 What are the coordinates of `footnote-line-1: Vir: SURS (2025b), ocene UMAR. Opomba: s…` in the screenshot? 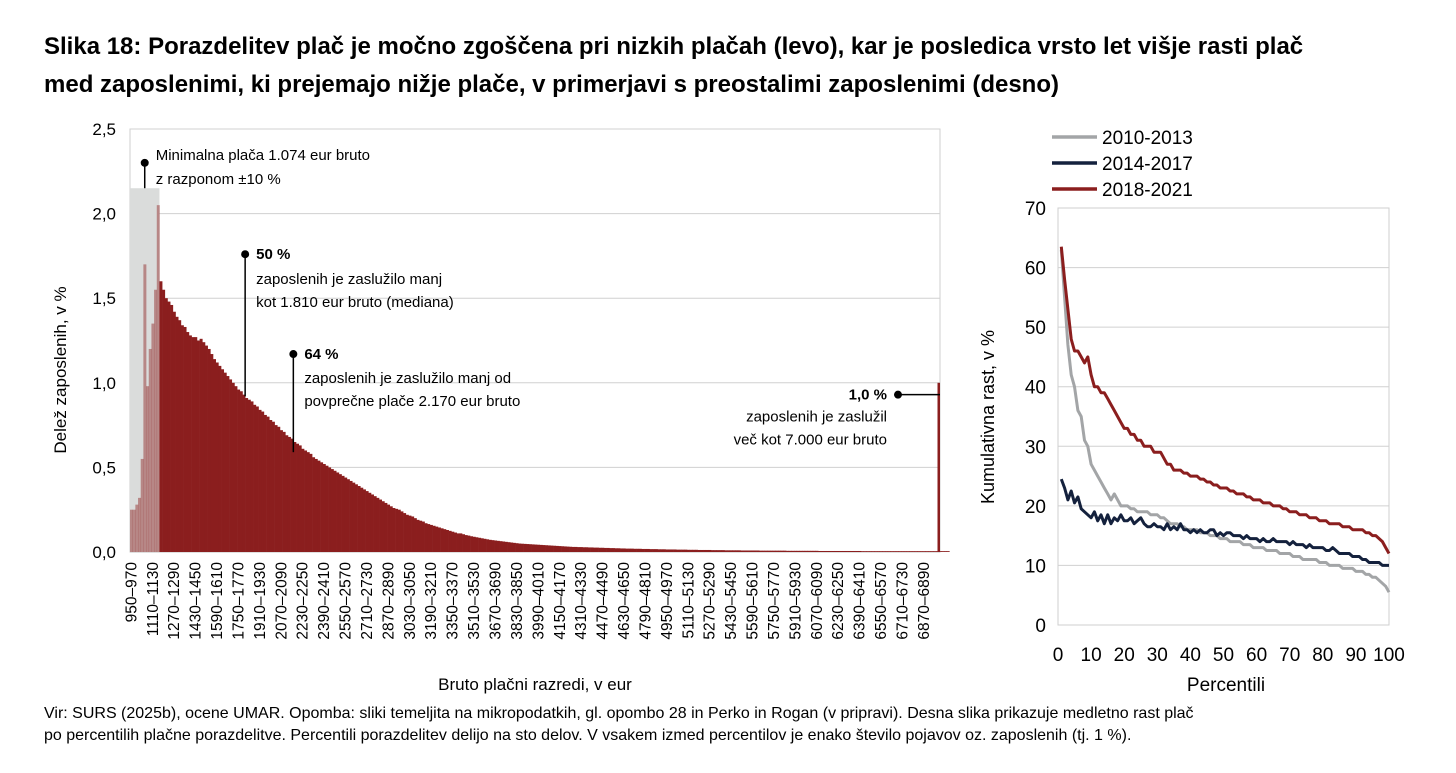 It's located at (619, 713).